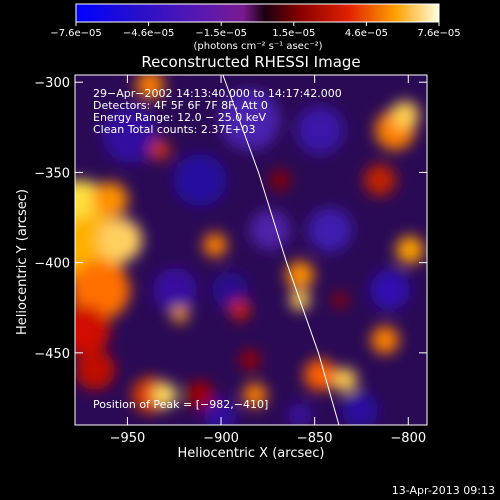  Describe the element at coordinates (174, 129) in the screenshot. I see `annotation-line: Clean Total counts: 2.37E+03` at that location.